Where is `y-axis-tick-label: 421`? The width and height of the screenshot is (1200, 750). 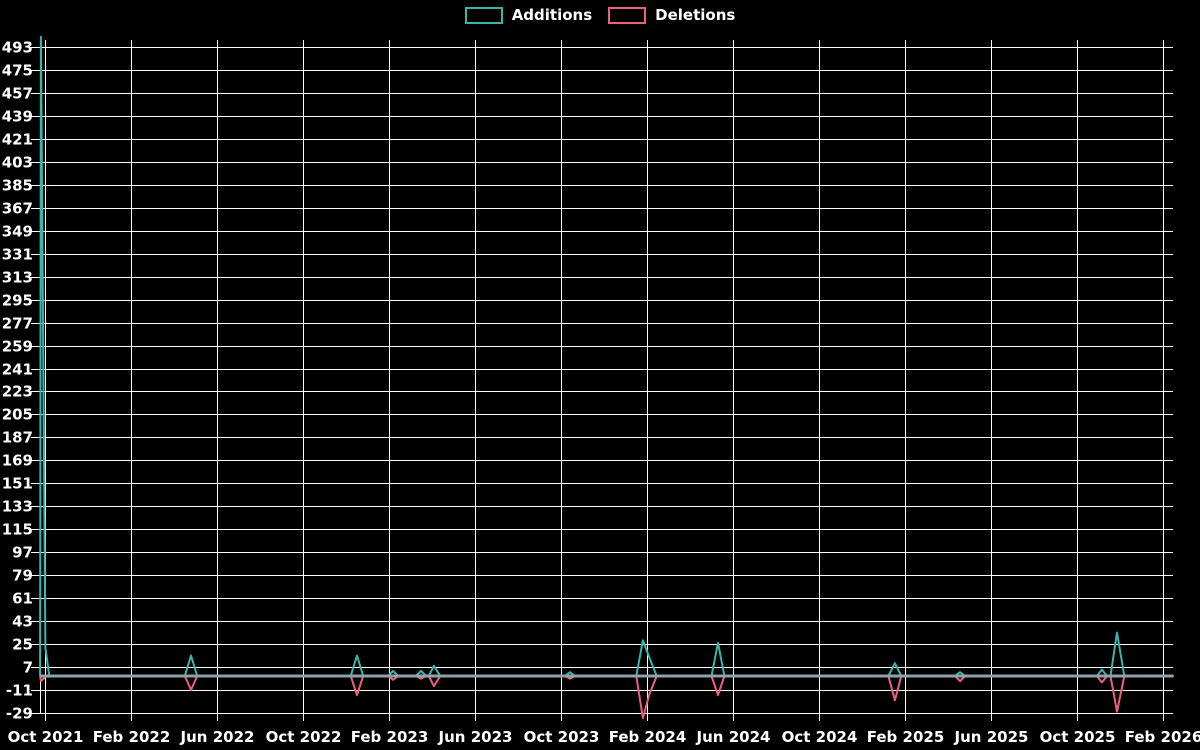
y-axis-tick-label: 421 is located at coordinates (17, 140).